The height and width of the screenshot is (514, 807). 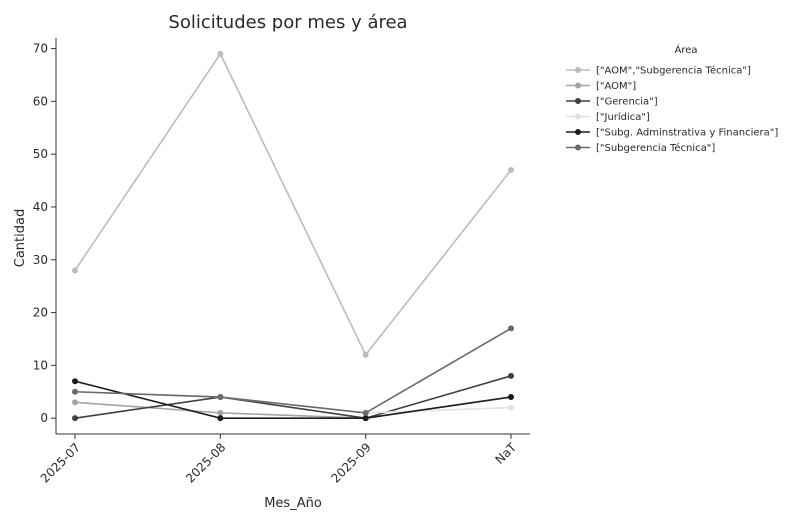 What do you see at coordinates (20, 238) in the screenshot?
I see `y-axis-label: Cantidad` at bounding box center [20, 238].